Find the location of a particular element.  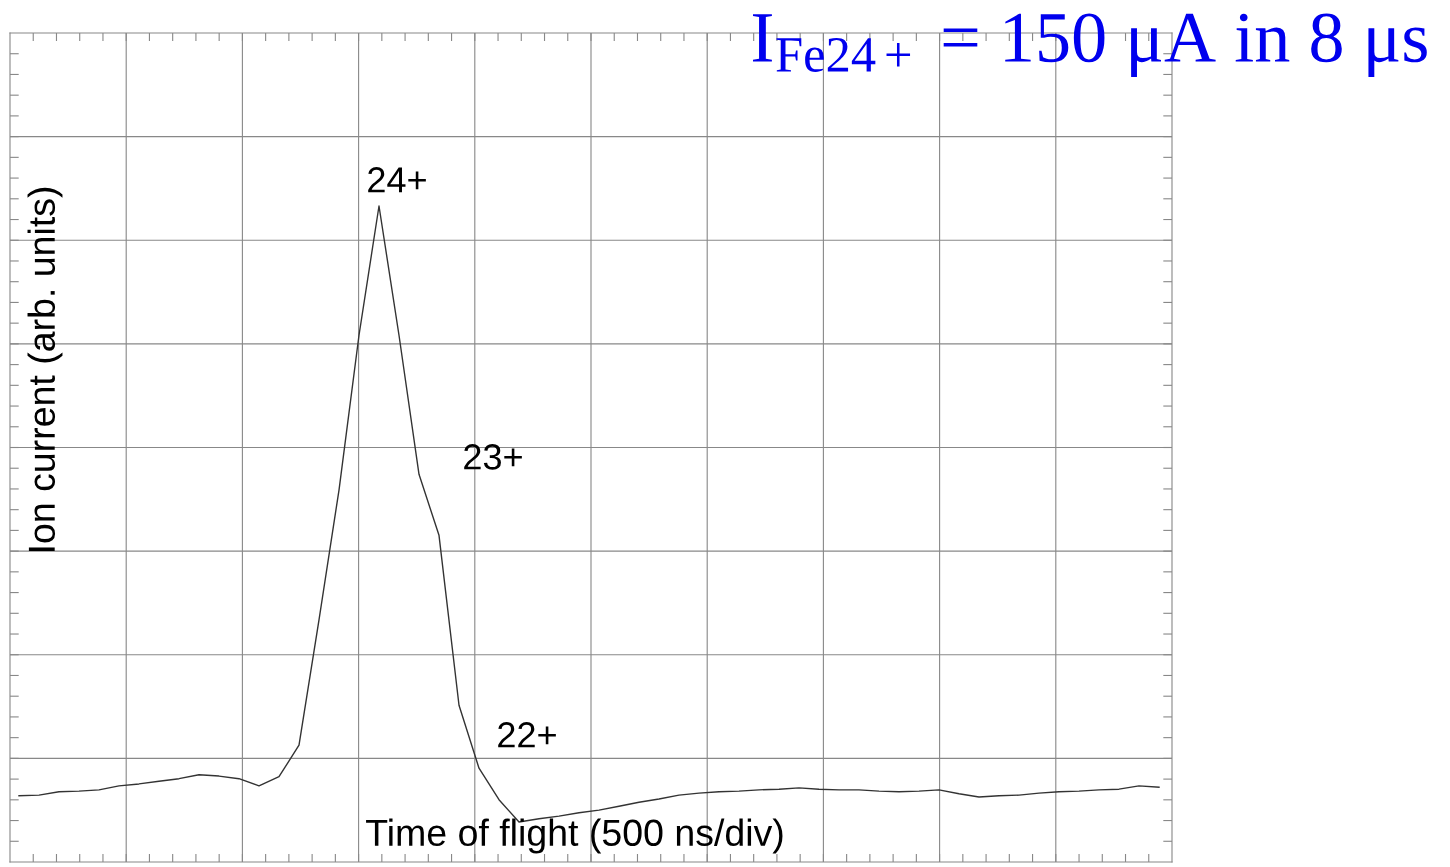

annotation: 22+ is located at coordinates (527, 735).